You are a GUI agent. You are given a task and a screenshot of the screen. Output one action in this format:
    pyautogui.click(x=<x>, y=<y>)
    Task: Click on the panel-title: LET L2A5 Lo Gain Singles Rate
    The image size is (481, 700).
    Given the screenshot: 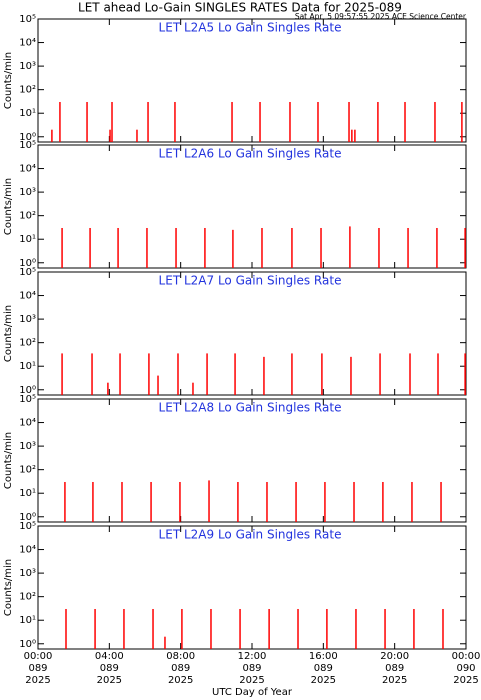 What is the action you would take?
    pyautogui.click(x=250, y=28)
    